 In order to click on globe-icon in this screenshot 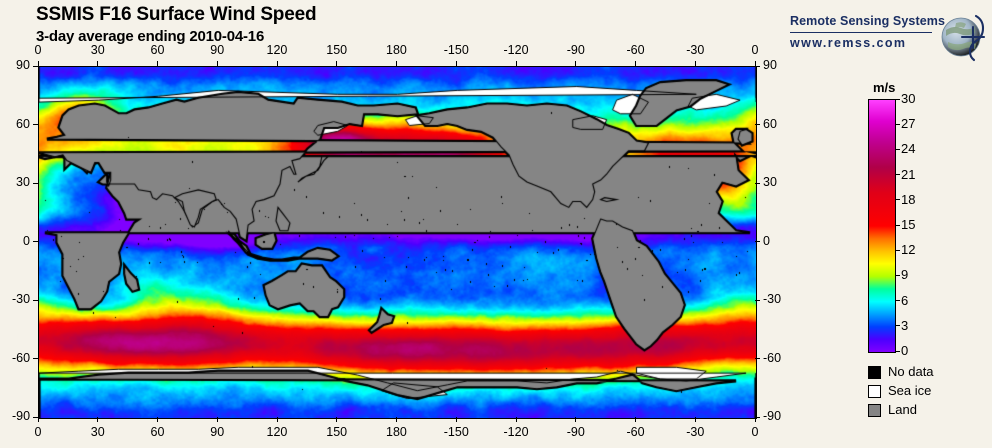, I will do `click(963, 38)`.